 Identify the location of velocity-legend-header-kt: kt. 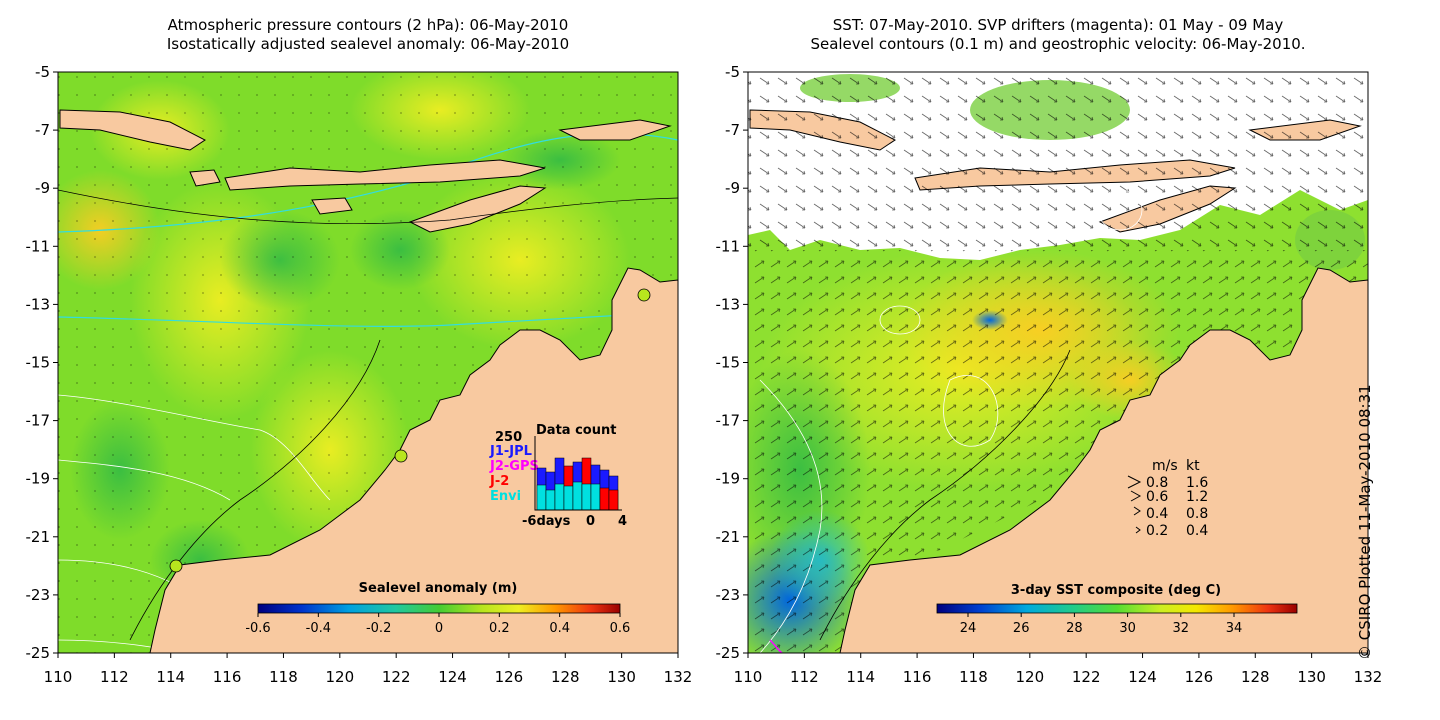
(1193, 466).